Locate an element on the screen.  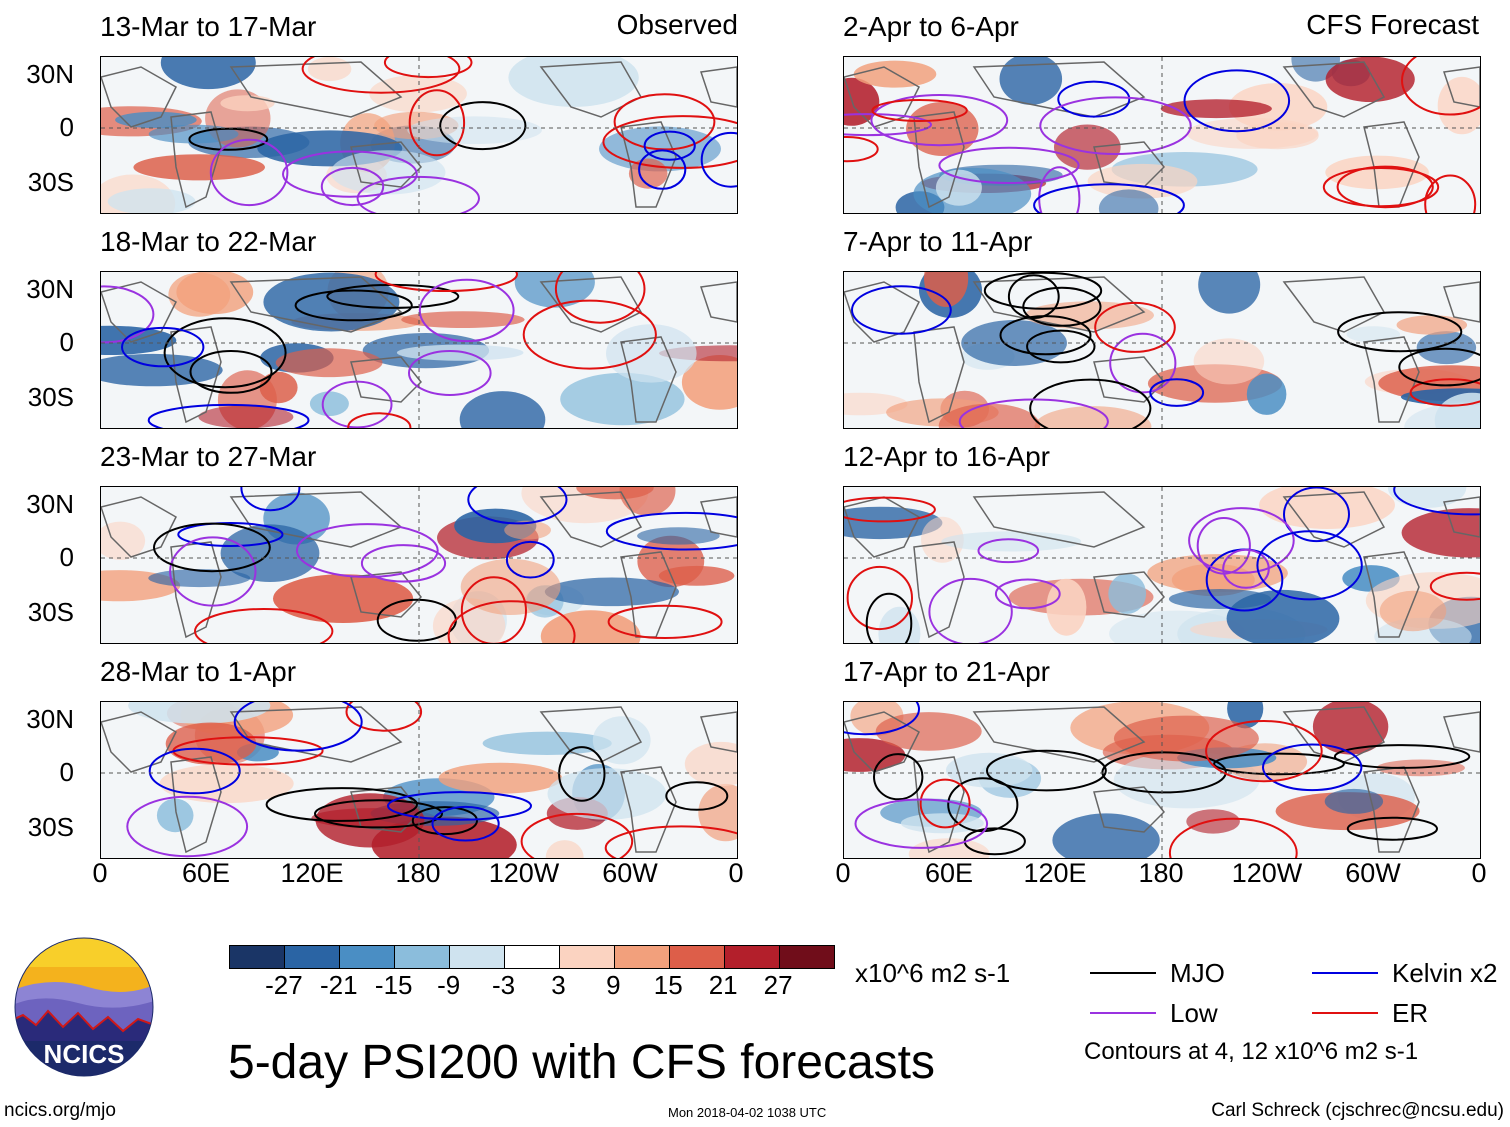
longitude-label: 60E is located at coordinates (206, 873).